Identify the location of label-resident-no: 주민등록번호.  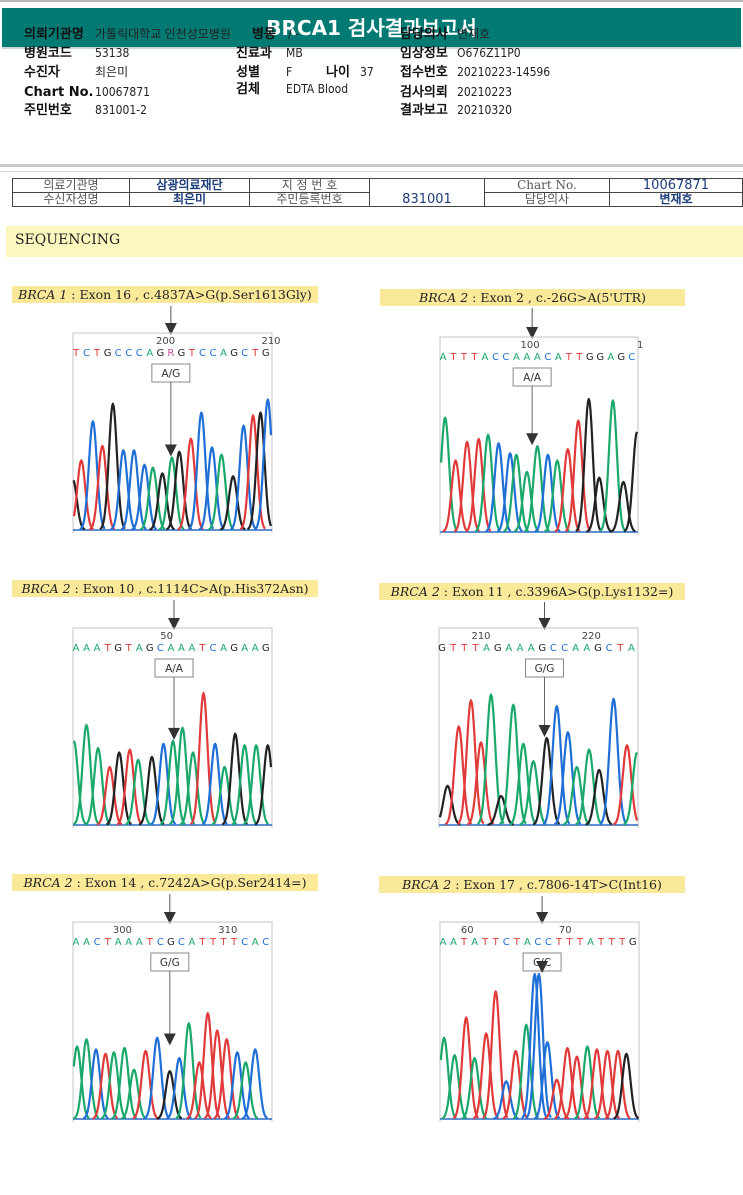
(309, 199).